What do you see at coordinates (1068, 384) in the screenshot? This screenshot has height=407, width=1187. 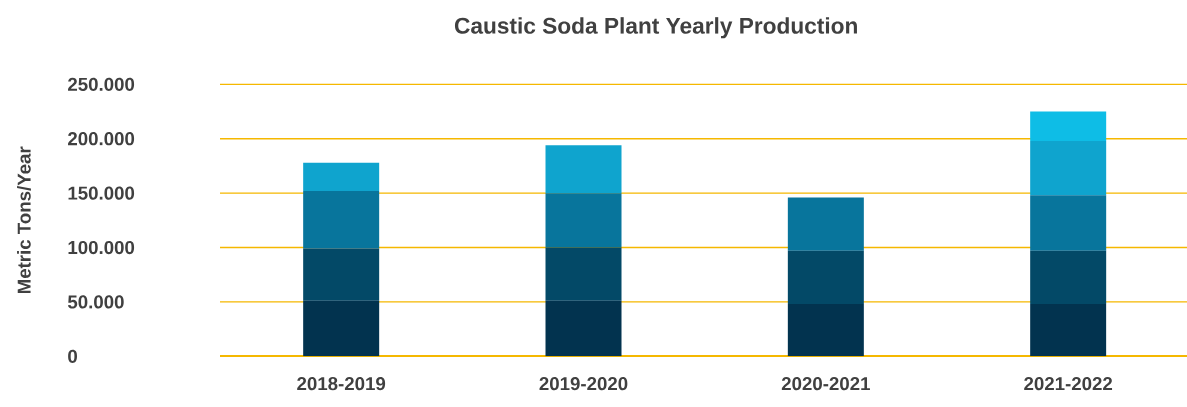 I see `x-tick-label: 2021-2022` at bounding box center [1068, 384].